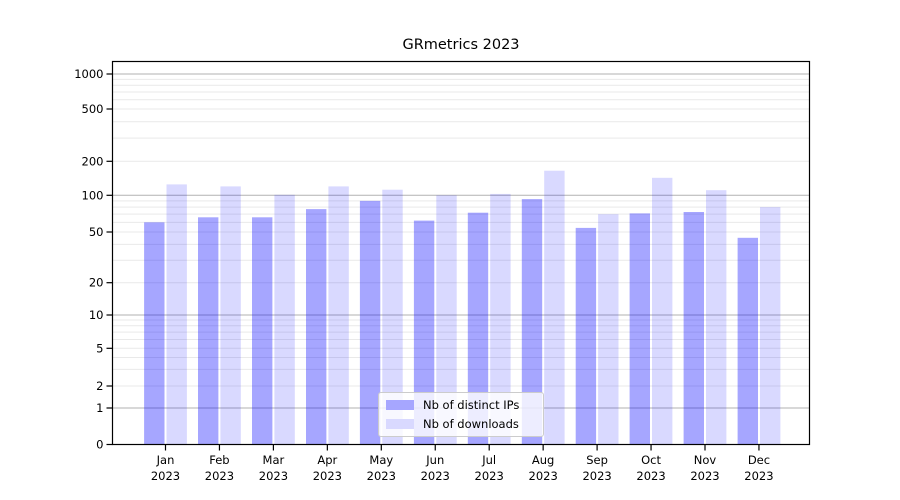 The width and height of the screenshot is (900, 500). Describe the element at coordinates (488, 460) in the screenshot. I see `x-tick-label-month: Jul` at that location.